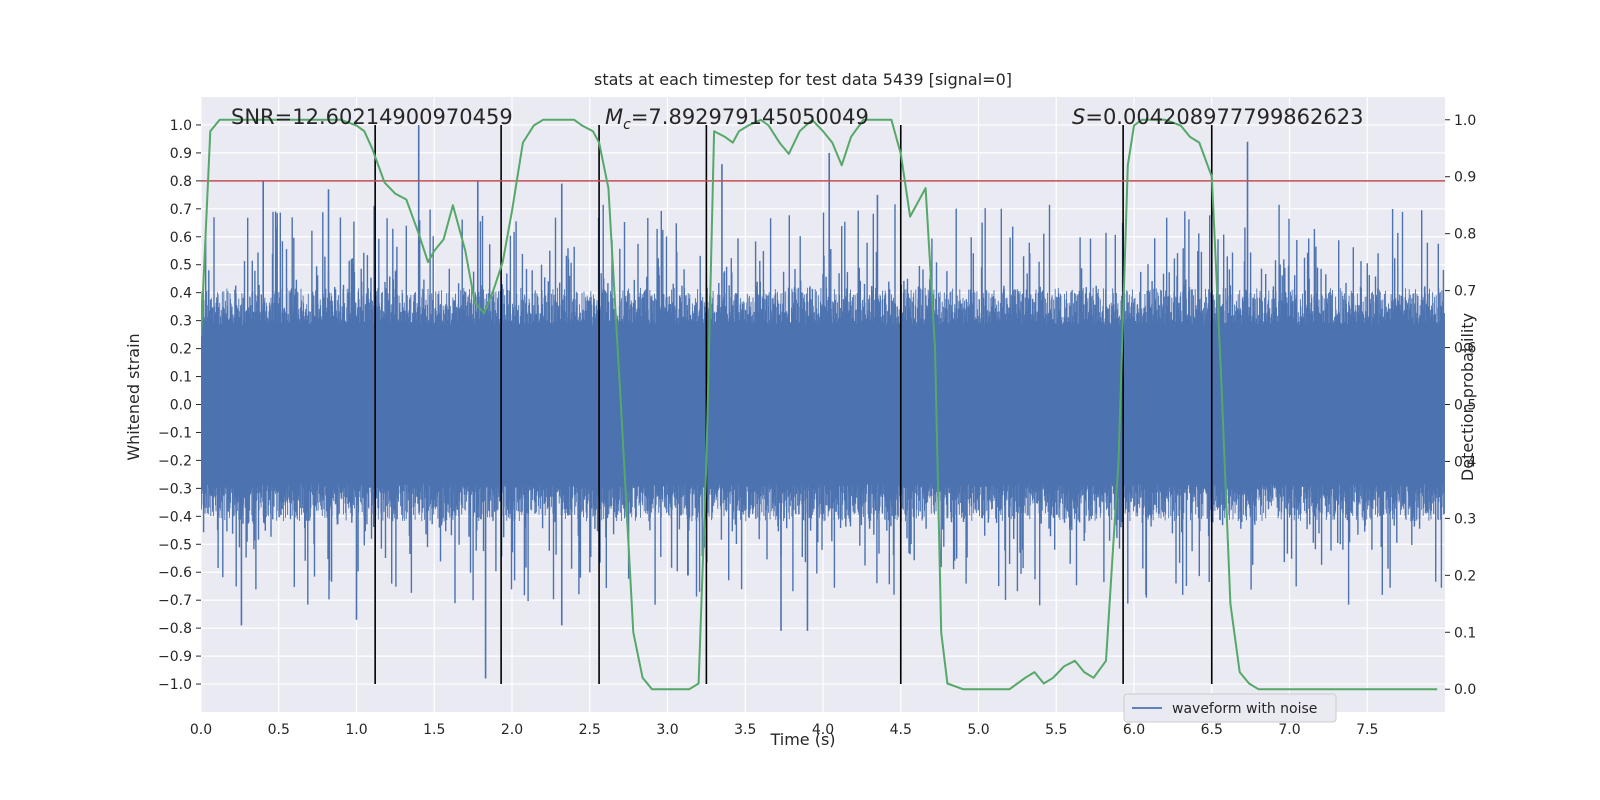  Describe the element at coordinates (133, 396) in the screenshot. I see `y-axis-label: Whitened strain` at that location.